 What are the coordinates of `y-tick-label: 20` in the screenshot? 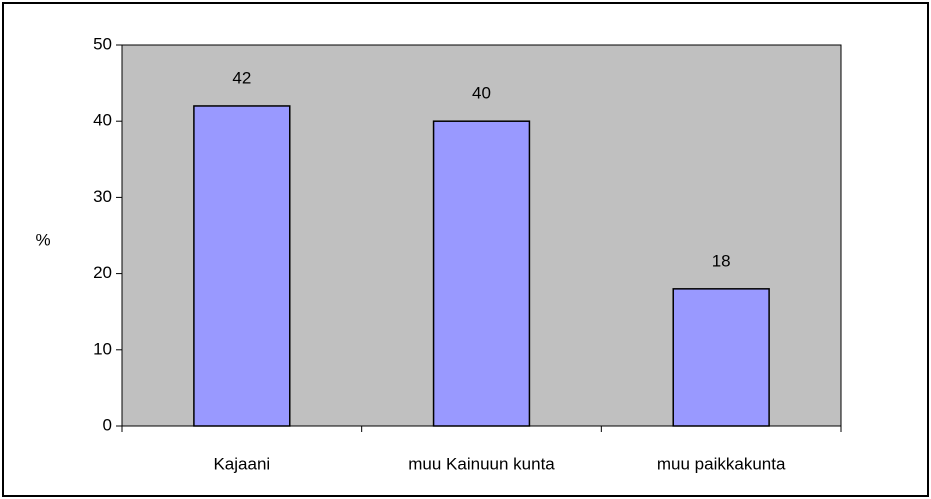 It's located at (102, 272).